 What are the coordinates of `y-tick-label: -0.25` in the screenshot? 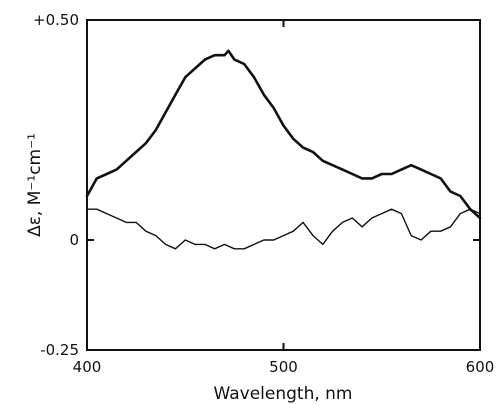 It's located at (59, 350).